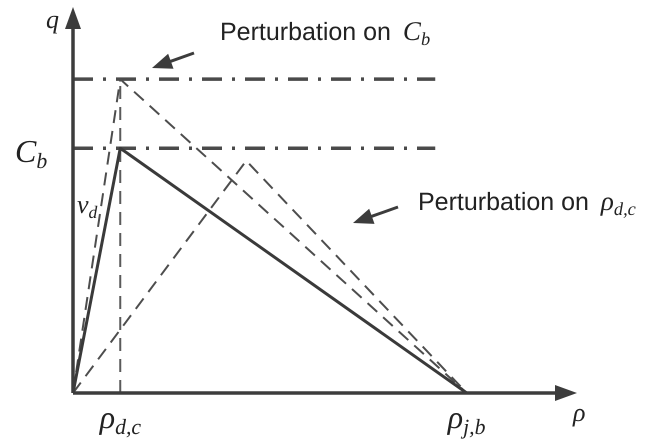 This screenshot has height=442, width=658. What do you see at coordinates (527, 203) in the screenshot?
I see `annotation: Perturbation on ρ$_{d,c}$` at bounding box center [527, 203].